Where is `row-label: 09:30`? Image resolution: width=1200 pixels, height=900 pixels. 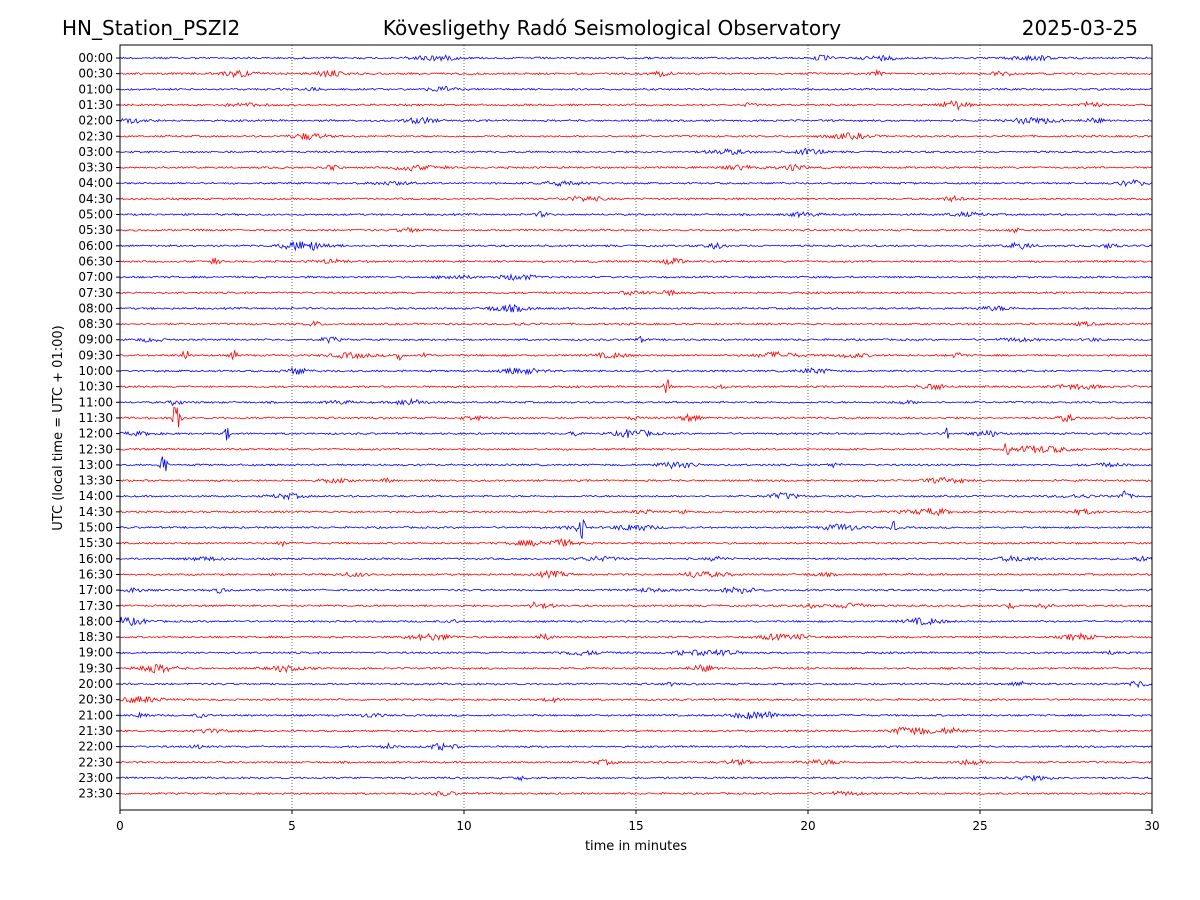 row-label: 09:30 is located at coordinates (95, 355).